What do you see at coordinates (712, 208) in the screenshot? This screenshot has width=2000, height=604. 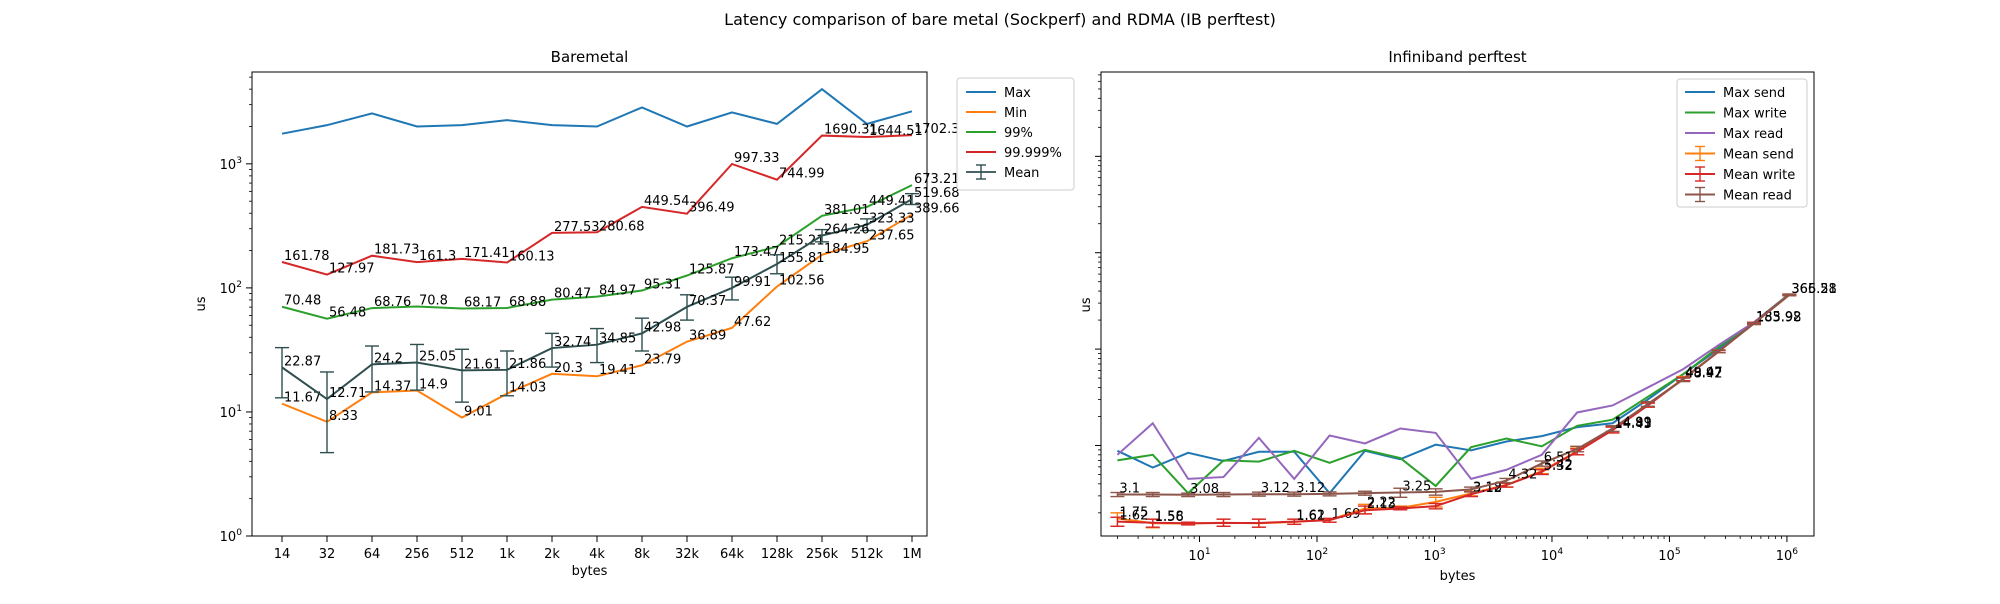 I see `data-label: 396.49` at bounding box center [712, 208].